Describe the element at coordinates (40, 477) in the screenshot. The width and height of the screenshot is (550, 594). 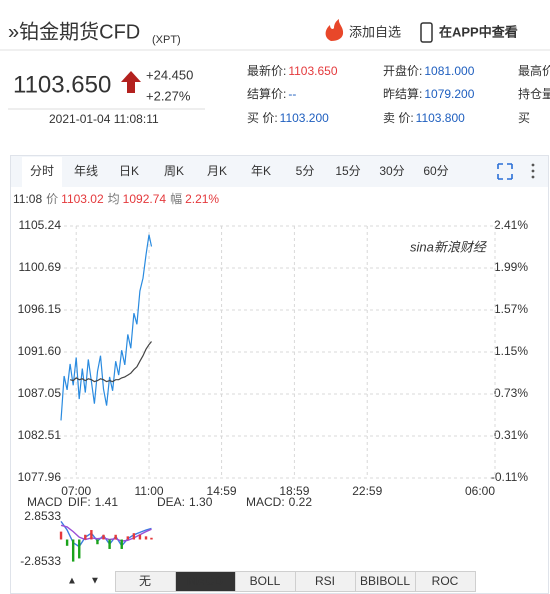
I see `y-tick-label: 1077.96` at that location.